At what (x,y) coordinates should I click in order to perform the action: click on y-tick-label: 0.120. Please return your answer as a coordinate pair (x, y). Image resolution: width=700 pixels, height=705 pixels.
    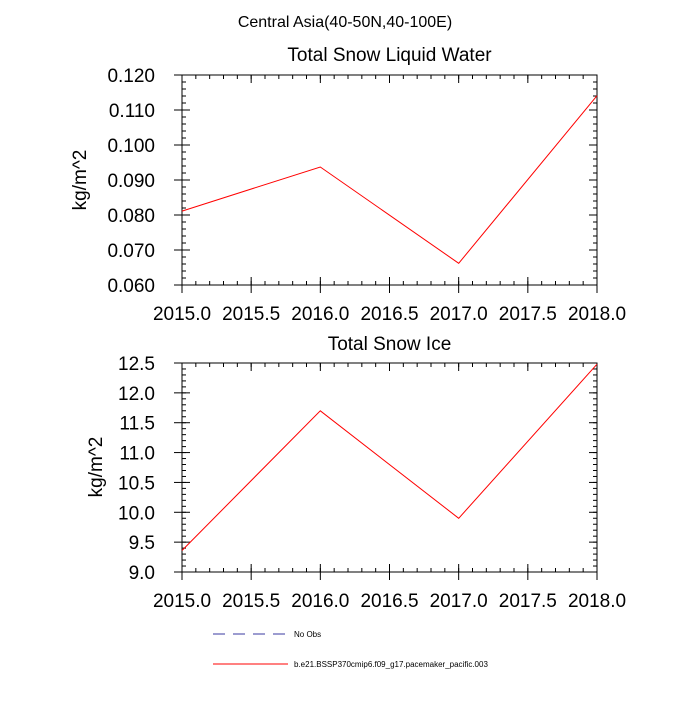
    Looking at the image, I should click on (131, 76).